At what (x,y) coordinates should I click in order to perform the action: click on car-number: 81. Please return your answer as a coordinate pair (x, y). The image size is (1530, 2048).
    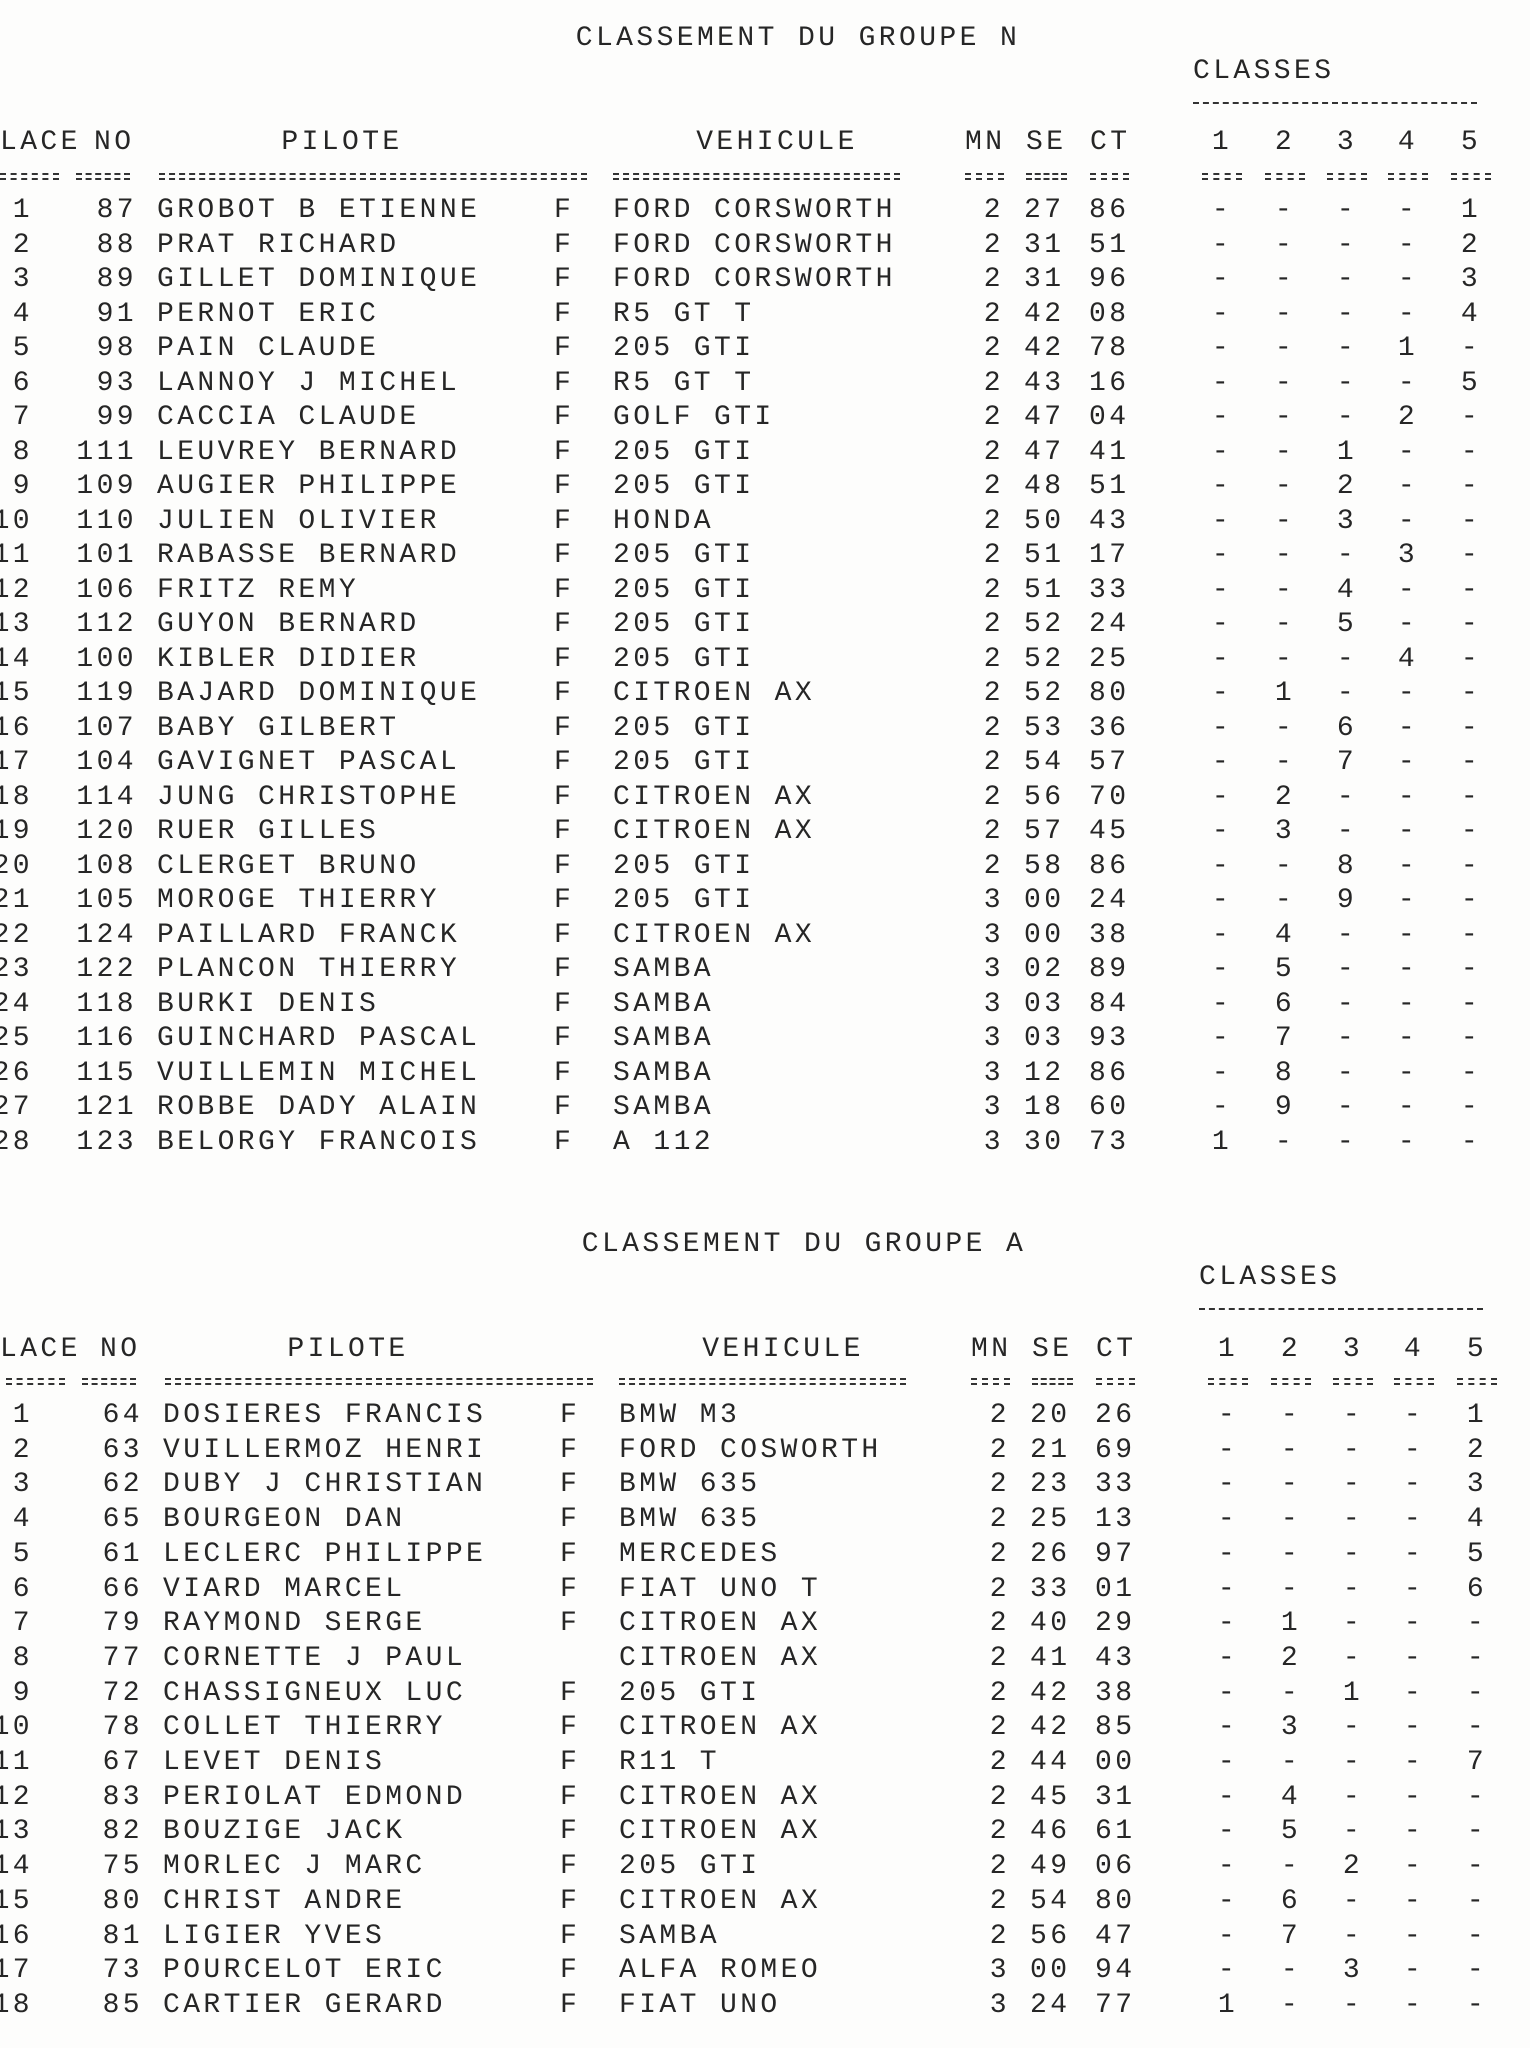
    Looking at the image, I should click on (122, 1936).